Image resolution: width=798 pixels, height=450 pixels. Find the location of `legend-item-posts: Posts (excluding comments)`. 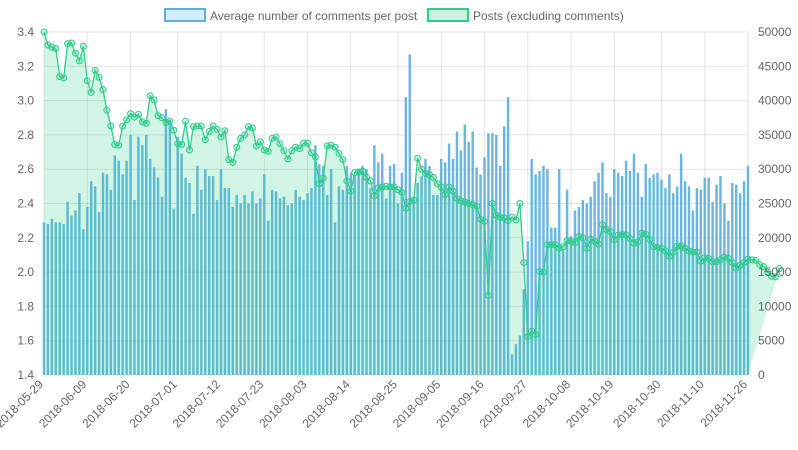

legend-item-posts: Posts (excluding comments) is located at coordinates (525, 15).